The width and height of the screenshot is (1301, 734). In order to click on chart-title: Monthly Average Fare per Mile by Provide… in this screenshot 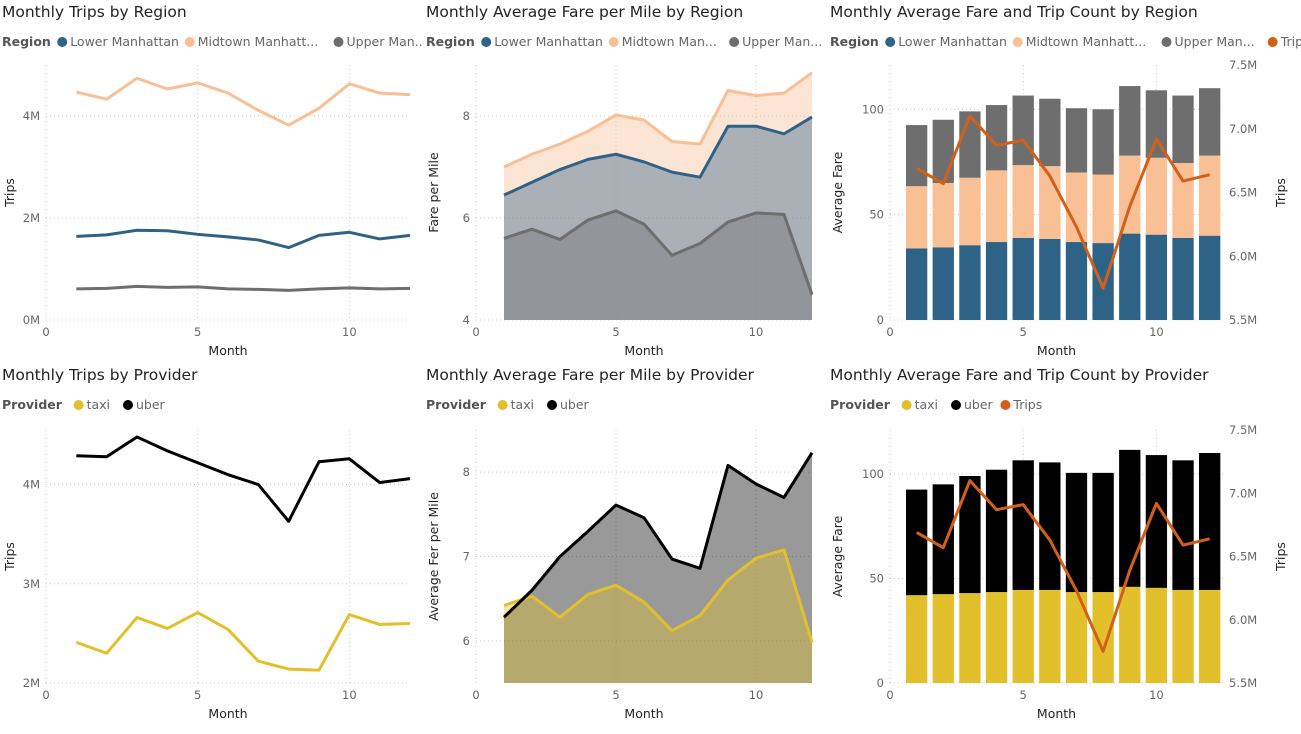, I will do `click(590, 375)`.